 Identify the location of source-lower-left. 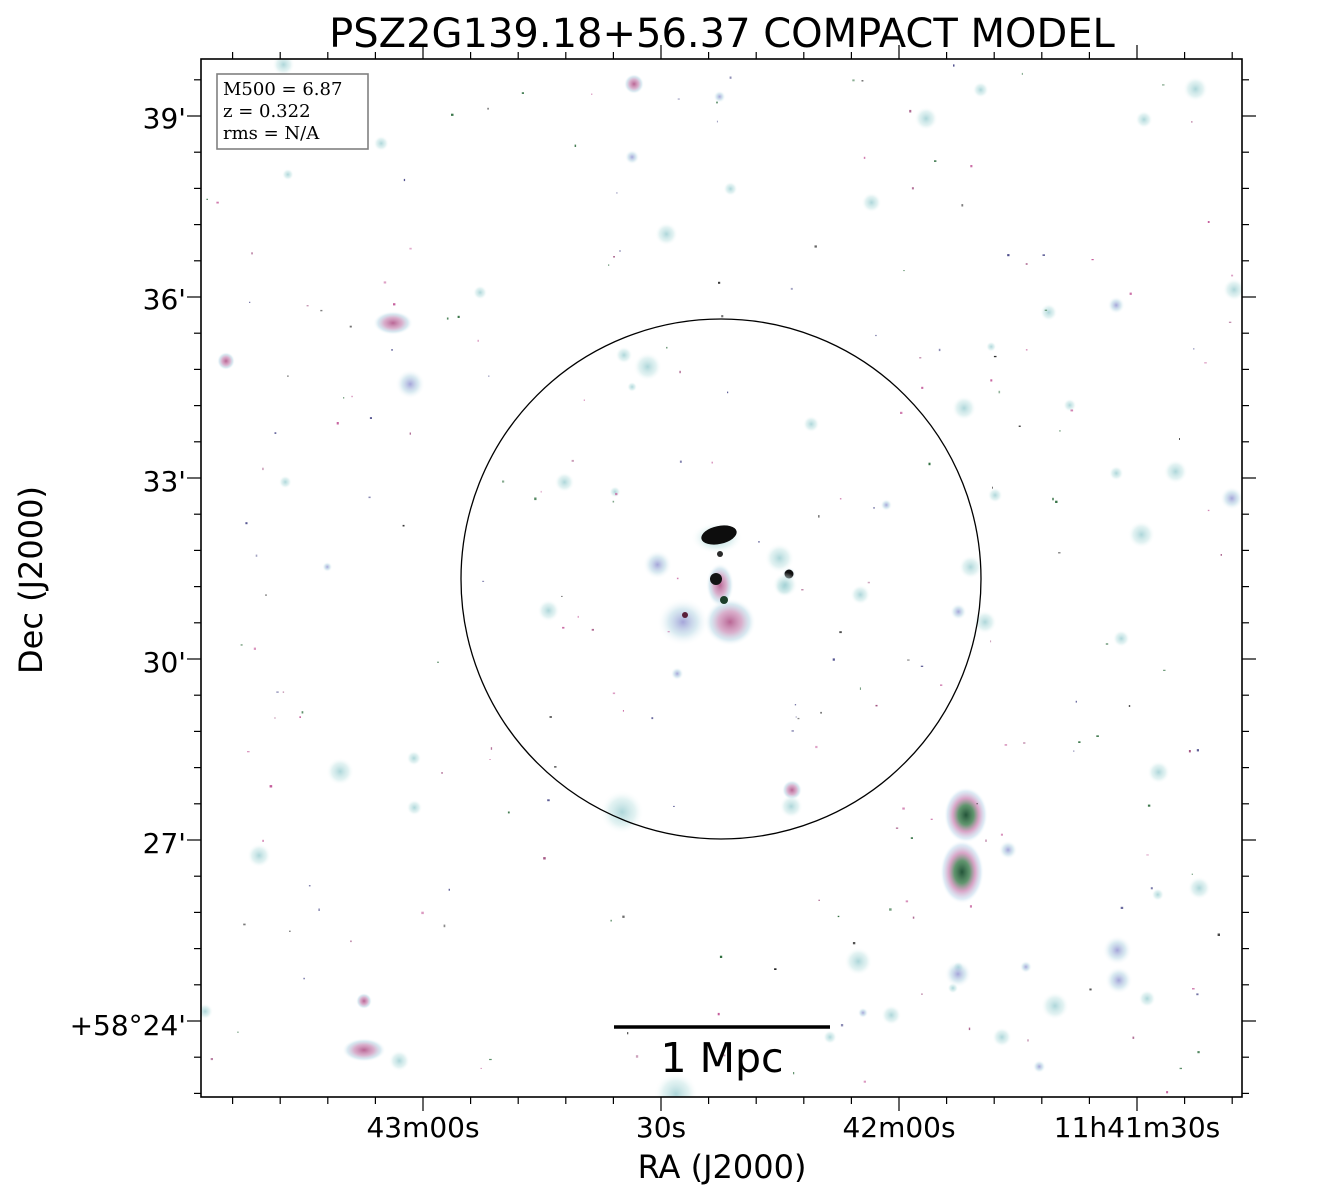
(364, 1001).